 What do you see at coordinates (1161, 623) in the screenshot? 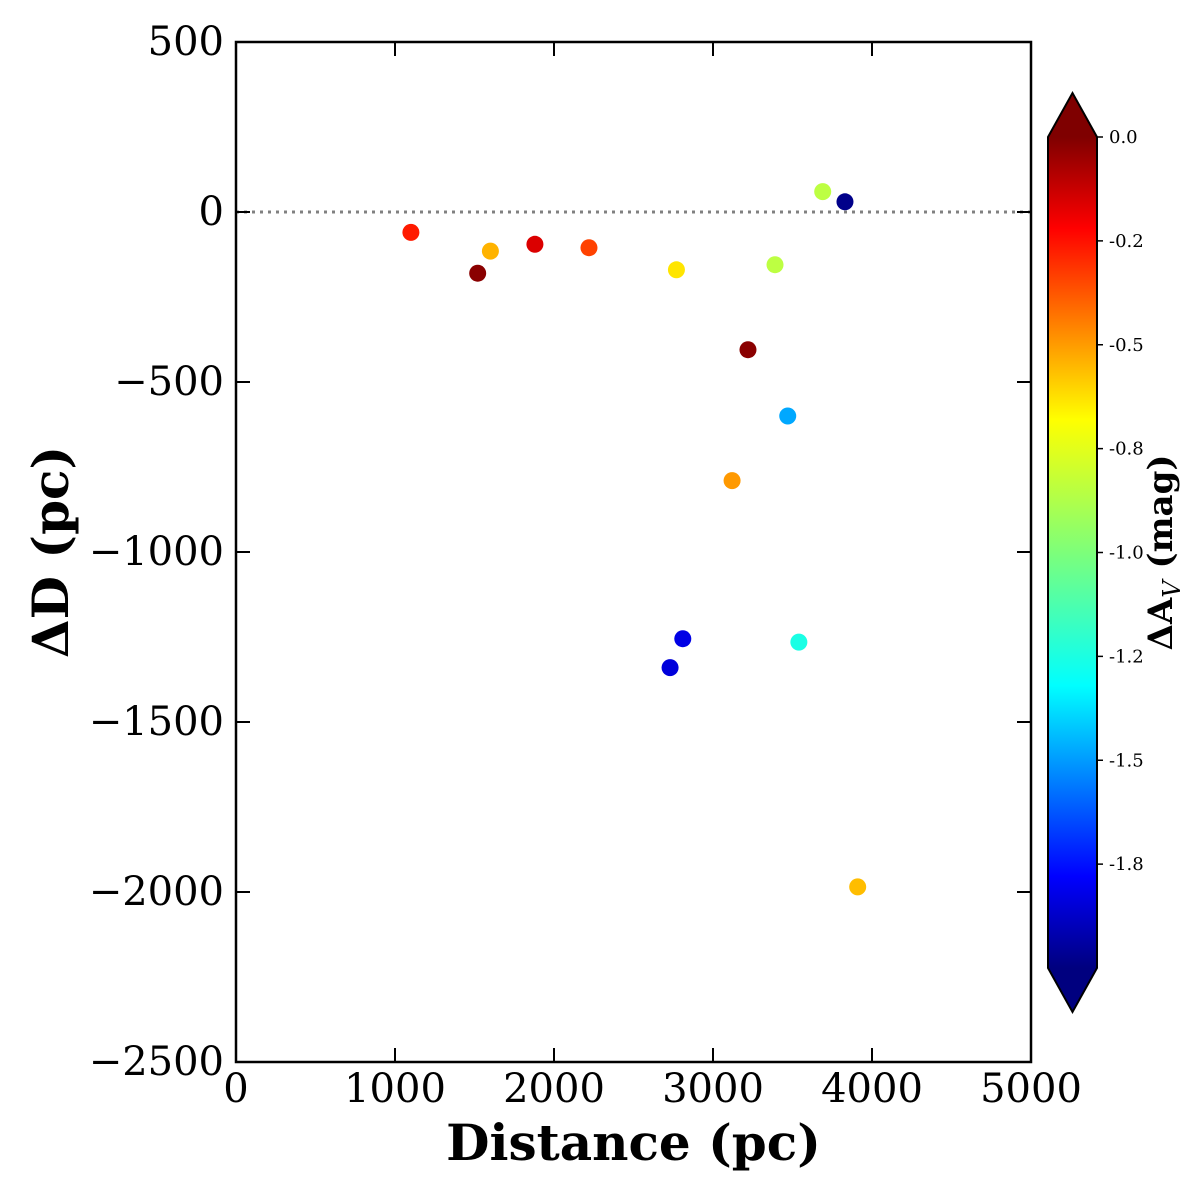
I see `colorbar-title-main: ΔA` at bounding box center [1161, 623].